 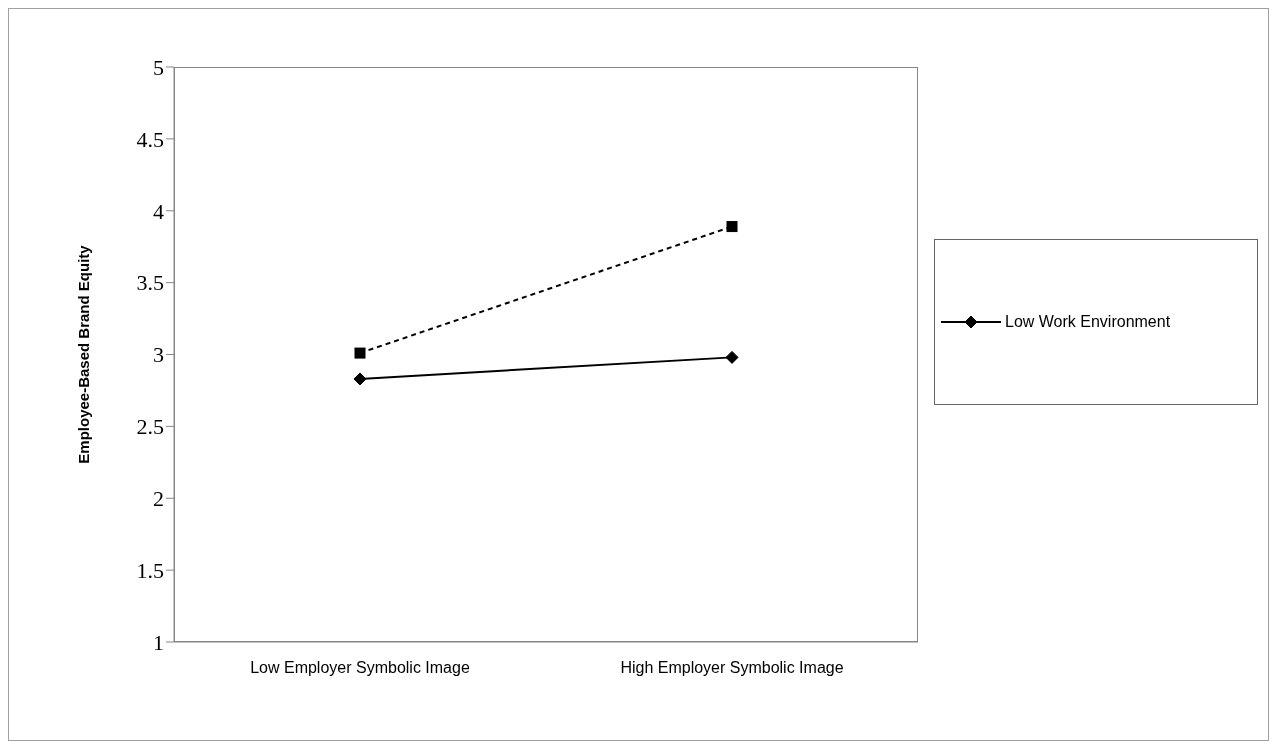 What do you see at coordinates (150, 283) in the screenshot?
I see `y-tick-label: 3.5` at bounding box center [150, 283].